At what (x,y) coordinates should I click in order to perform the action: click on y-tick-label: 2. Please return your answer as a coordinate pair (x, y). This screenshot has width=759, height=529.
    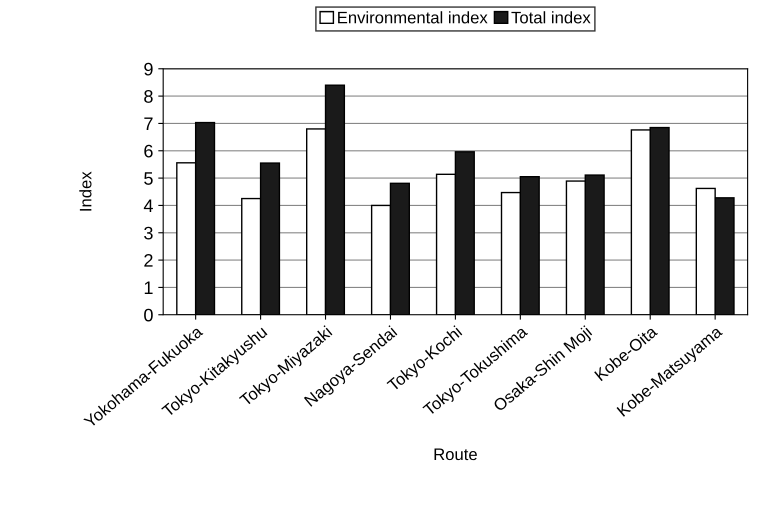
    Looking at the image, I should click on (148, 260).